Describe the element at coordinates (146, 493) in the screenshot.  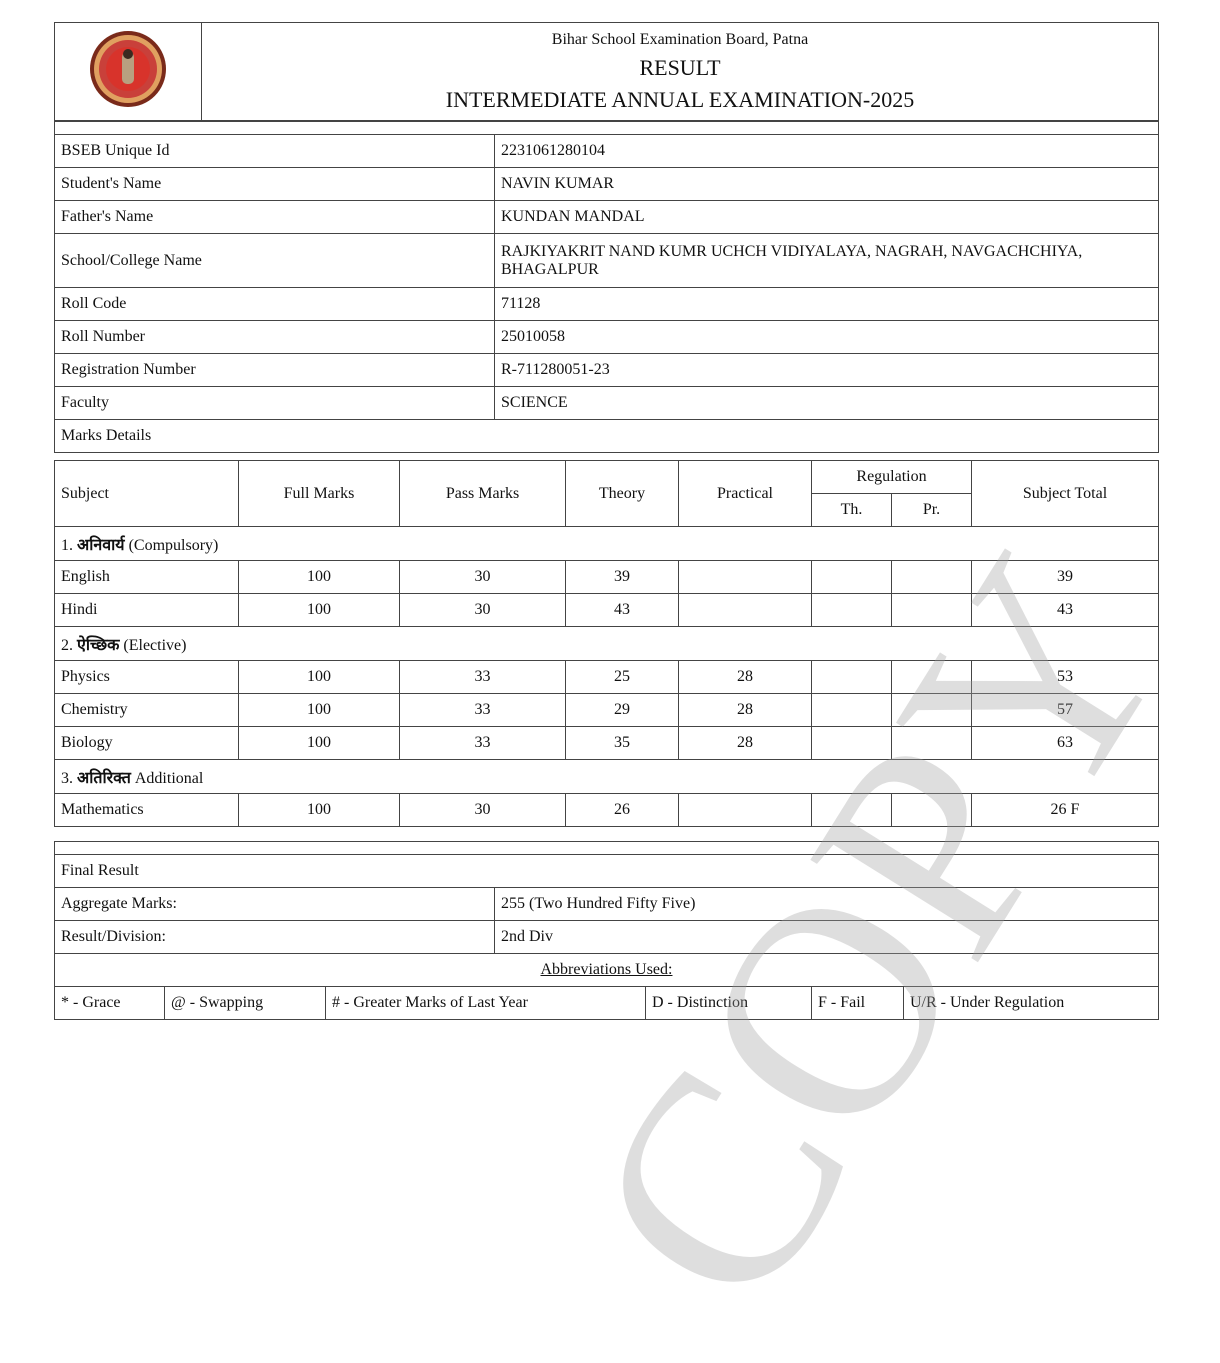
I see `col-subject: Subject` at that location.